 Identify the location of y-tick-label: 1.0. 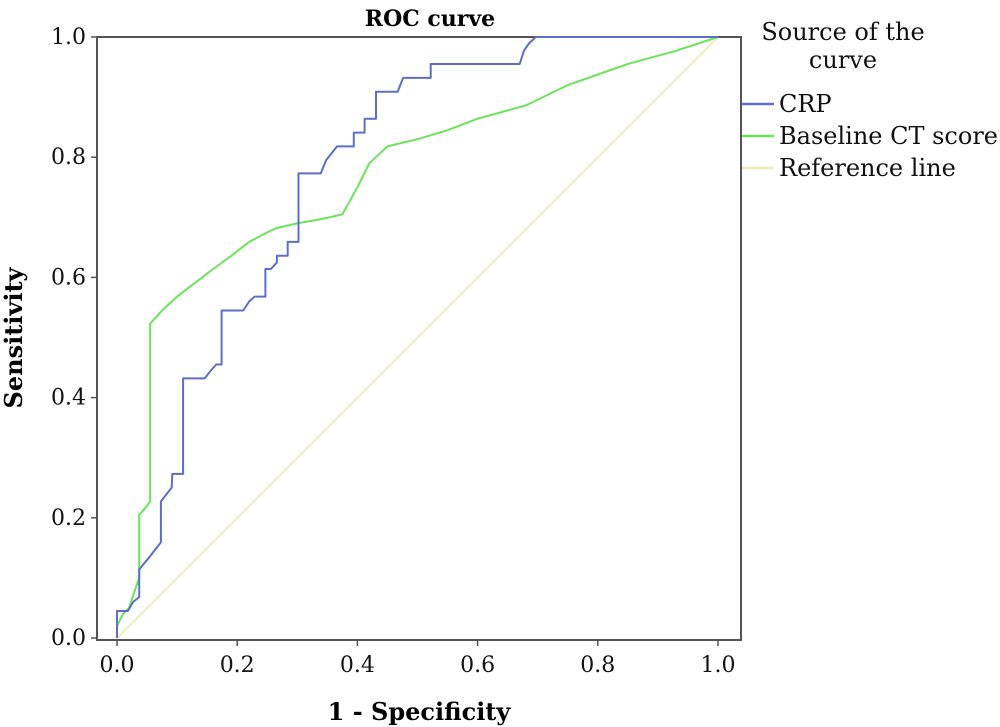
(68, 37).